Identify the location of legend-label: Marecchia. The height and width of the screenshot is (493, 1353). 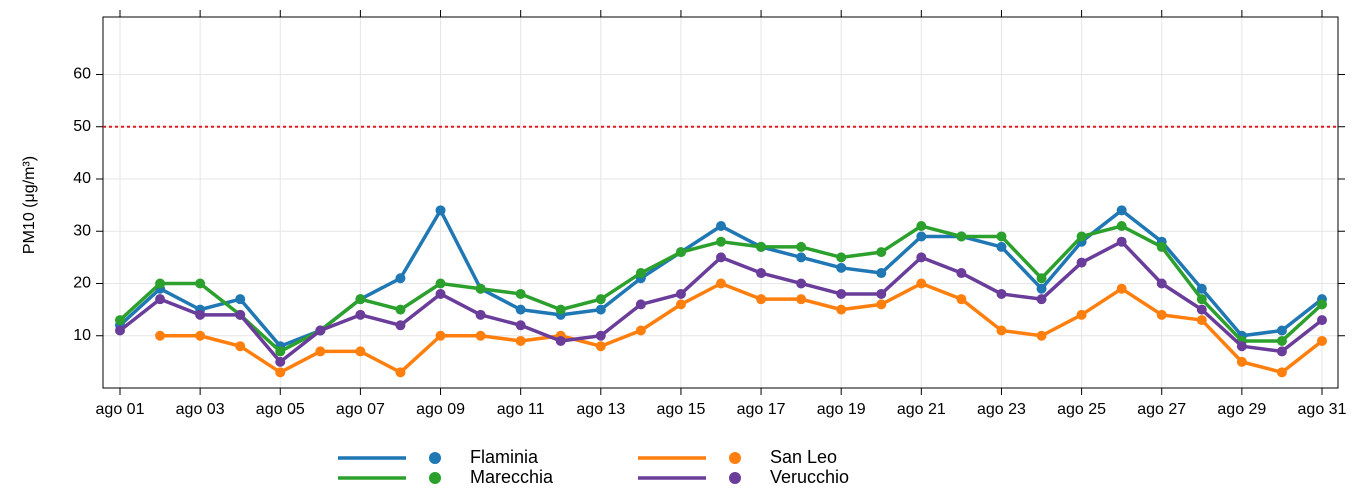
(512, 477).